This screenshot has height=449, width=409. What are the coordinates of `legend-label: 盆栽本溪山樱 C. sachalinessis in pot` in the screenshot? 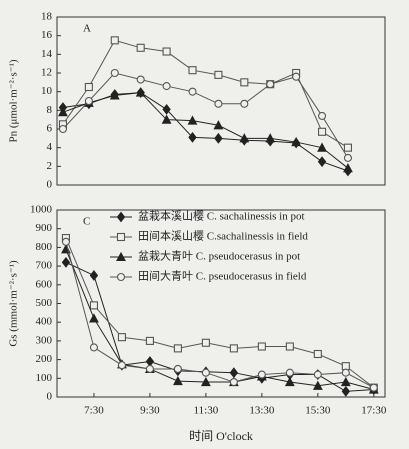 It's located at (221, 216).